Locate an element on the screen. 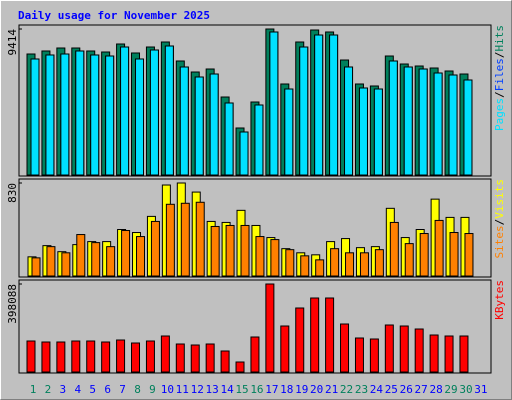  x-tick-label: 10 is located at coordinates (167, 389).